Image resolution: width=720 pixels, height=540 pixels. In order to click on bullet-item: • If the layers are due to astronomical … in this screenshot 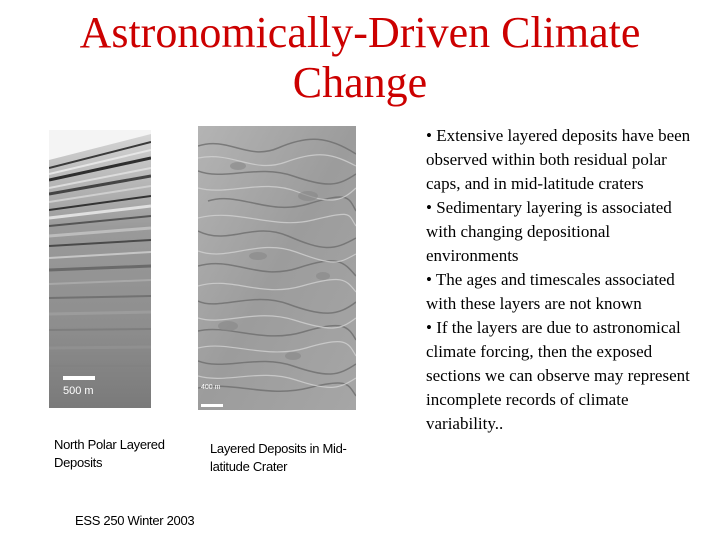, I will do `click(558, 375)`.